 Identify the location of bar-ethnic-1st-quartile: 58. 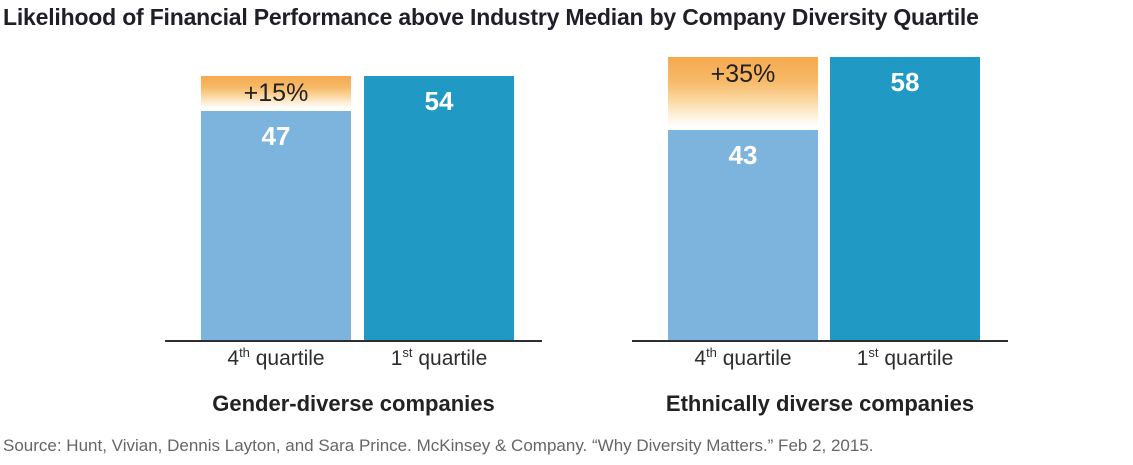
(905, 198).